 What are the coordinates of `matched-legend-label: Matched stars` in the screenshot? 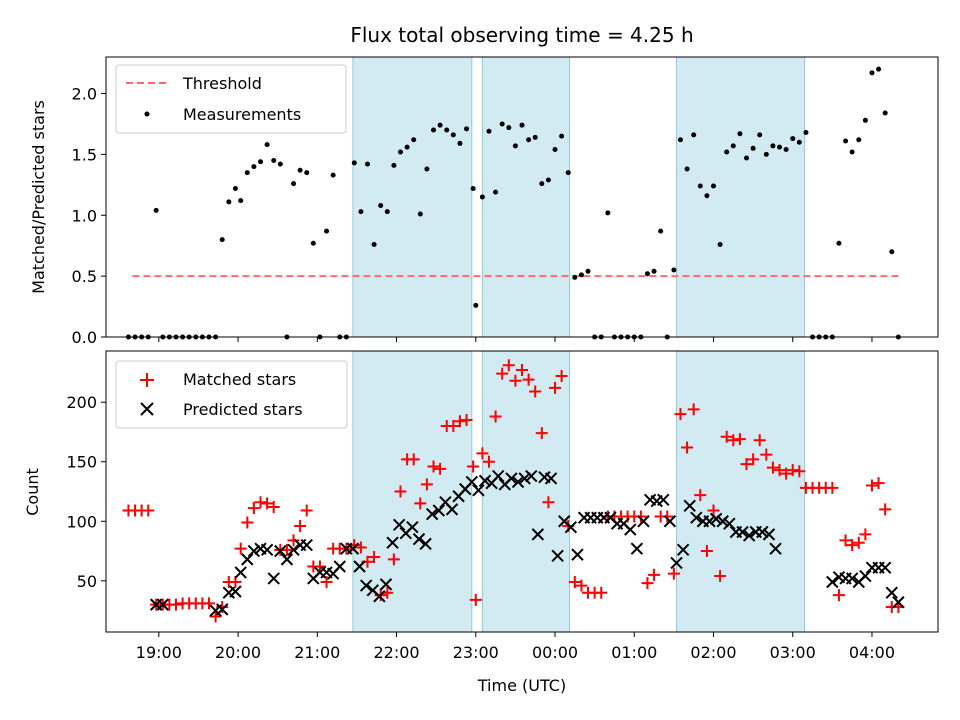 It's located at (239, 379).